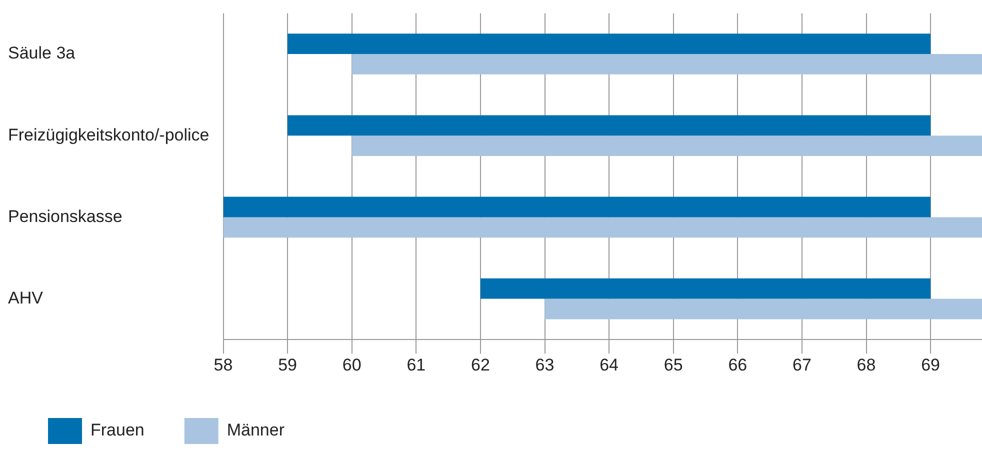 Image resolution: width=982 pixels, height=454 pixels. Describe the element at coordinates (866, 364) in the screenshot. I see `x-tick-label: 68` at that location.